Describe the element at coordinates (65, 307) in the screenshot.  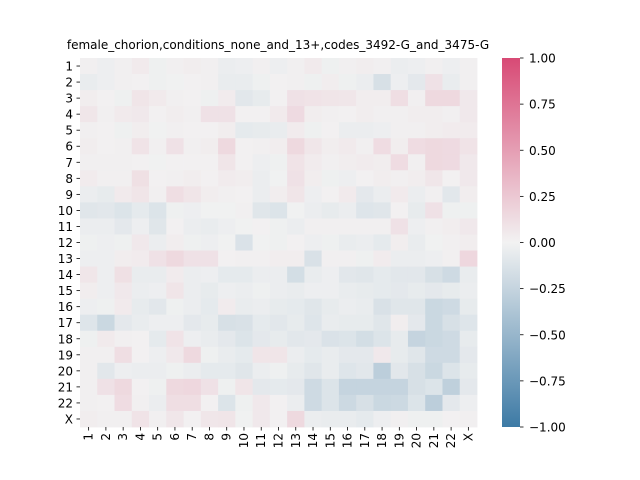
I see `y-tick-label: 16` at that location.